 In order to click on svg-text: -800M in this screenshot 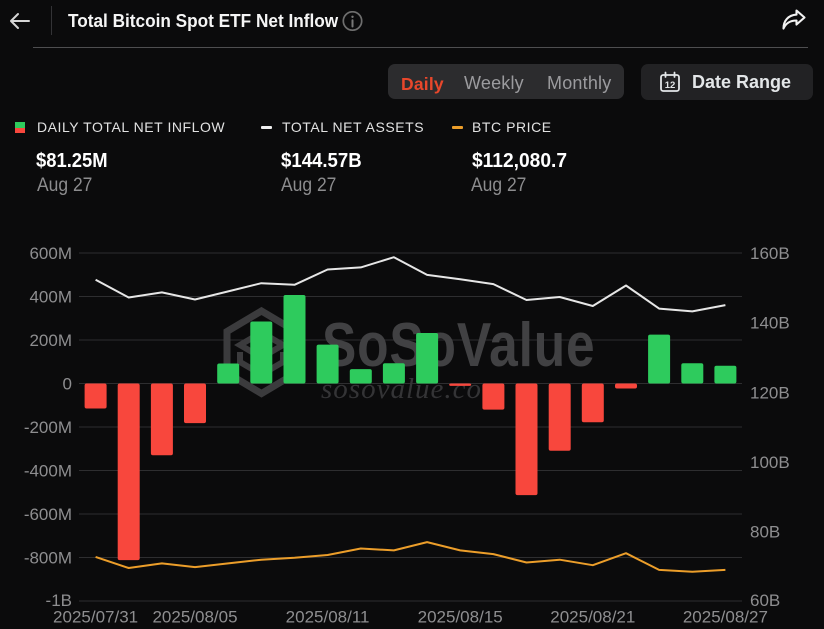, I will do `click(48, 558)`.